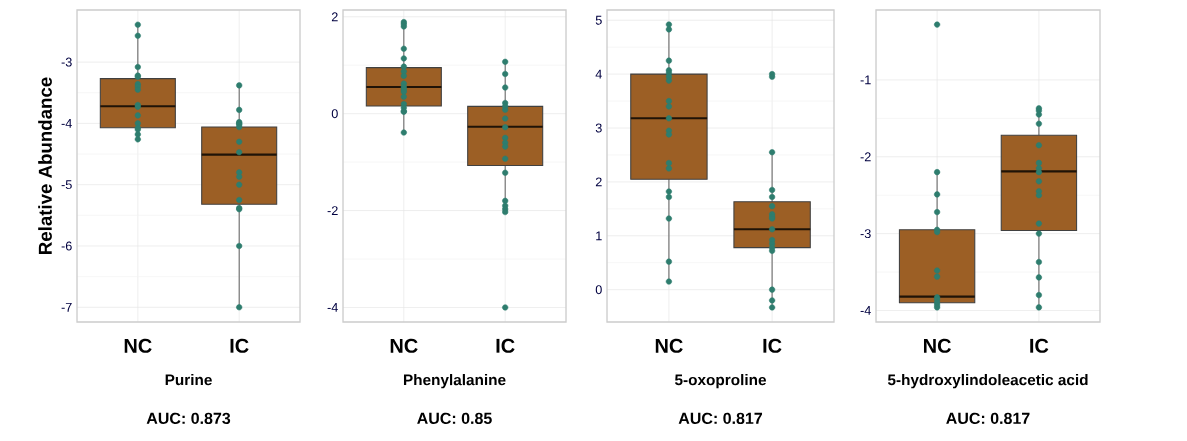 The width and height of the screenshot is (1187, 441). Describe the element at coordinates (720, 381) in the screenshot. I see `x-axis-title: 5-oxoproline` at that location.